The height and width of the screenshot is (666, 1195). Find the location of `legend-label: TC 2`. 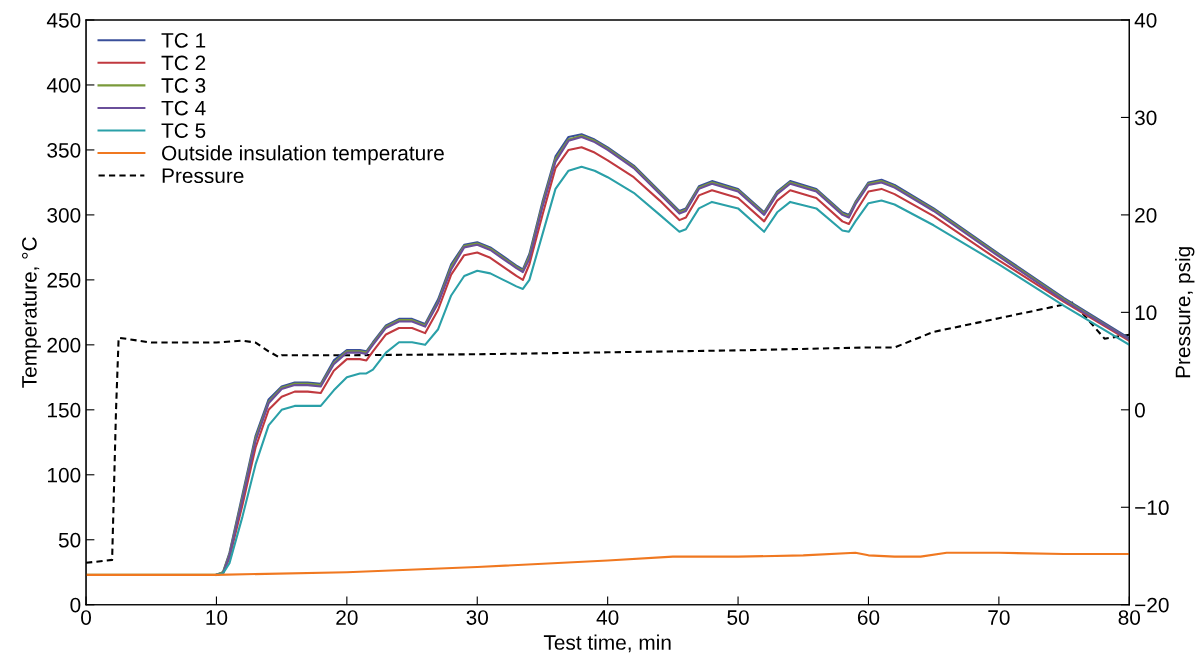

legend-label: TC 2 is located at coordinates (183, 63).